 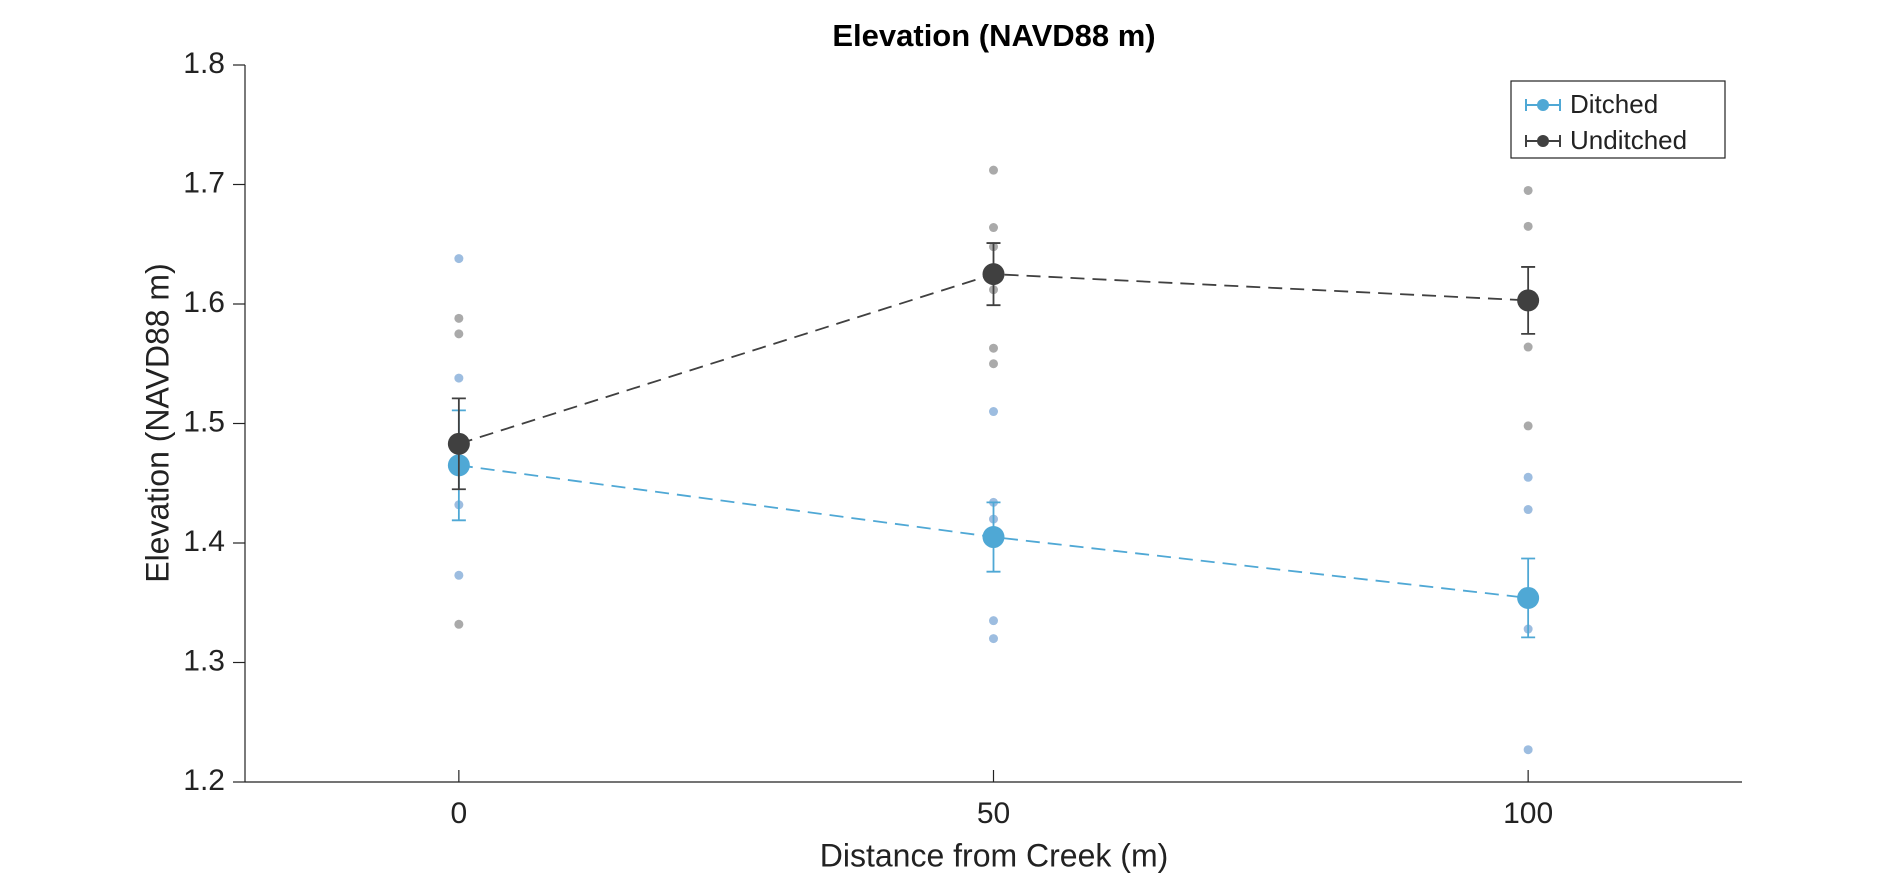 What do you see at coordinates (204, 421) in the screenshot?
I see `y-tick-label: 1.5` at bounding box center [204, 421].